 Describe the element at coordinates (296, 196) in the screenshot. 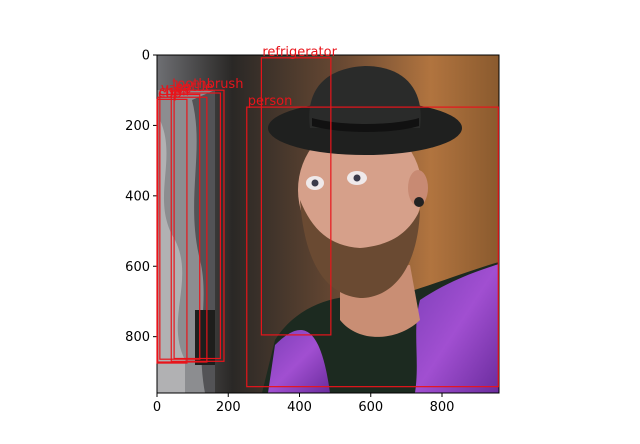

I see `detection-box-refrigerator` at that location.